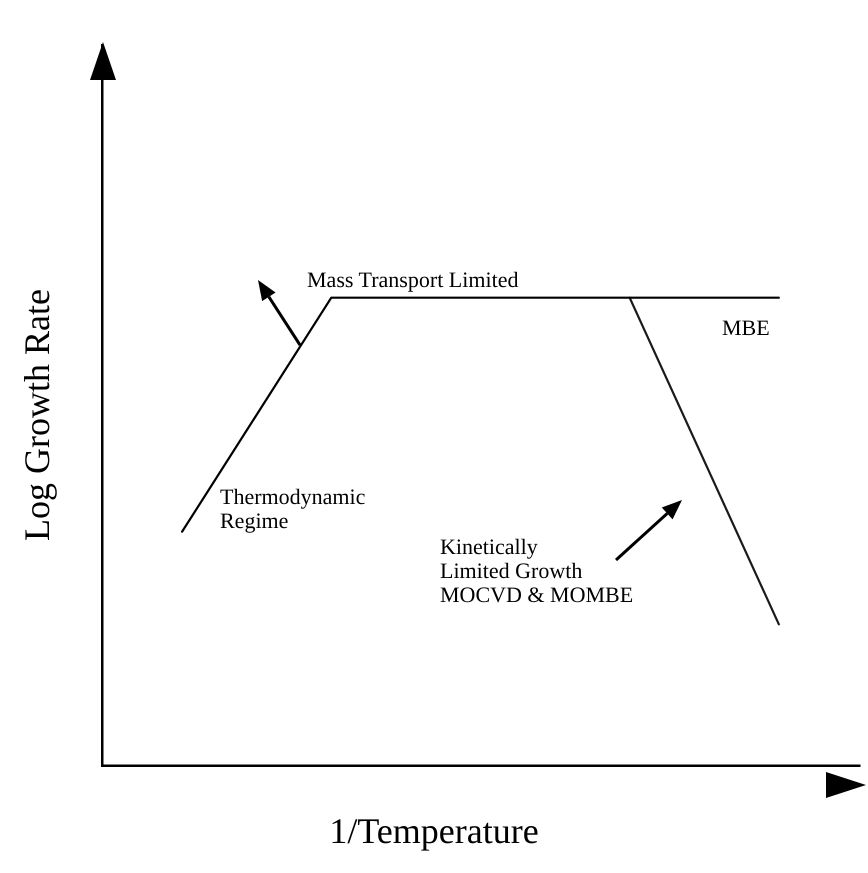 The height and width of the screenshot is (873, 868). I want to click on x-axis-title: 1/Temperature, so click(434, 831).